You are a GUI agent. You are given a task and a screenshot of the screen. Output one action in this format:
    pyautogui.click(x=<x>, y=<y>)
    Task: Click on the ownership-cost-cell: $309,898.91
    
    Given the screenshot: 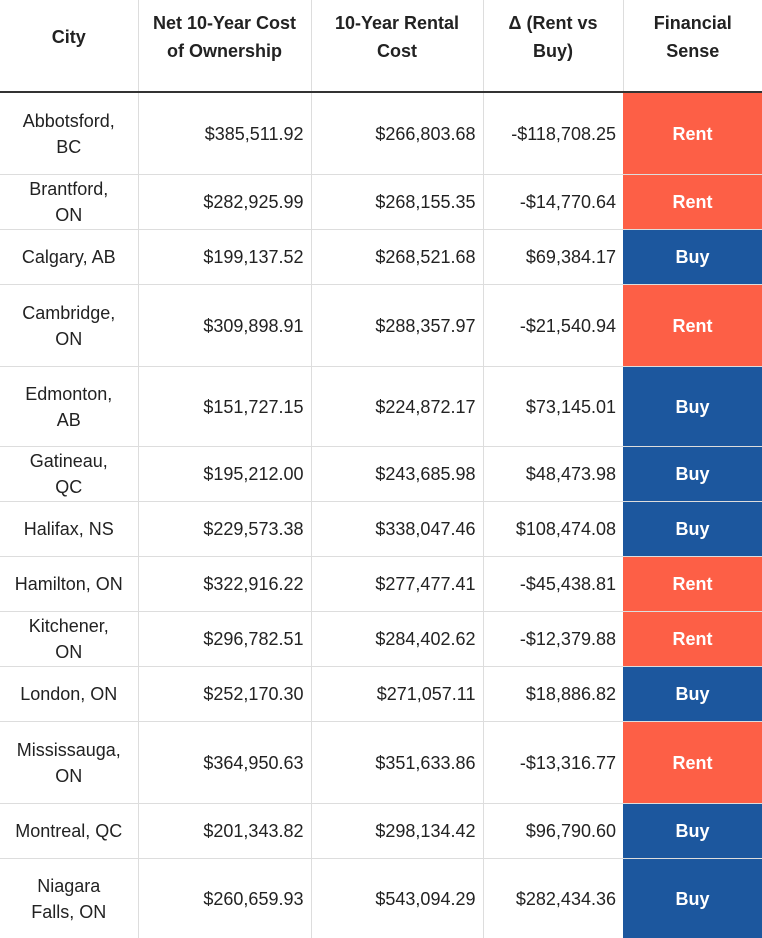 What is the action you would take?
    pyautogui.click(x=224, y=325)
    